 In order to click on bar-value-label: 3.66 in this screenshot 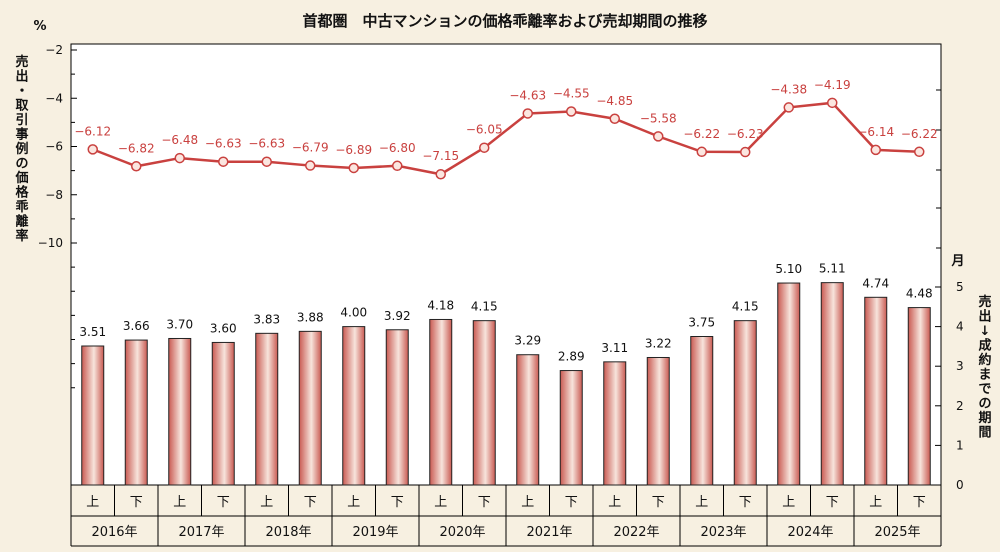, I will do `click(136, 326)`.